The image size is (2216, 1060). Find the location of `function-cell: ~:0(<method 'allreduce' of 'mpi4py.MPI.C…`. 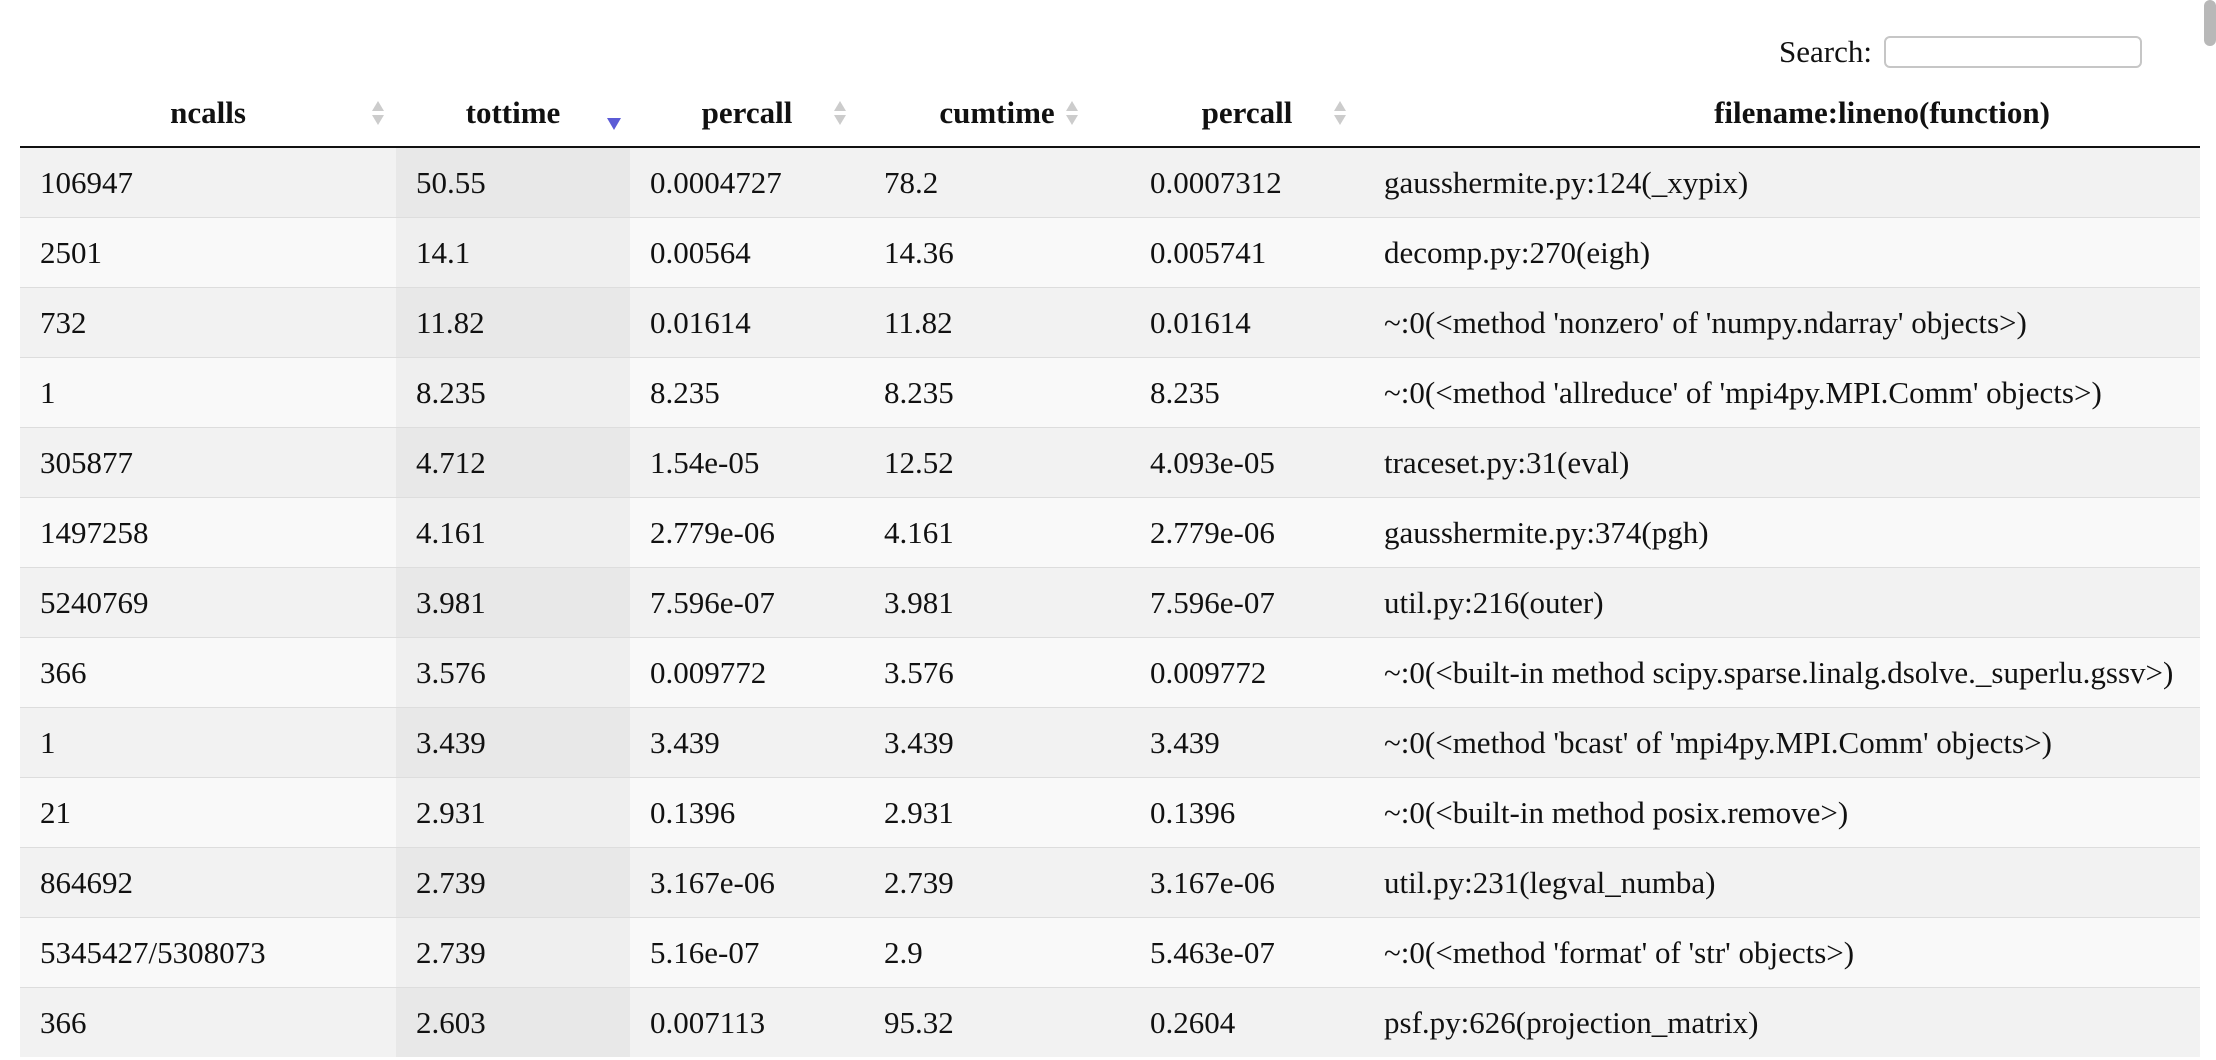

function-cell: ~:0(<method 'allreduce' of 'mpi4py.MPI.C… is located at coordinates (1782, 392).